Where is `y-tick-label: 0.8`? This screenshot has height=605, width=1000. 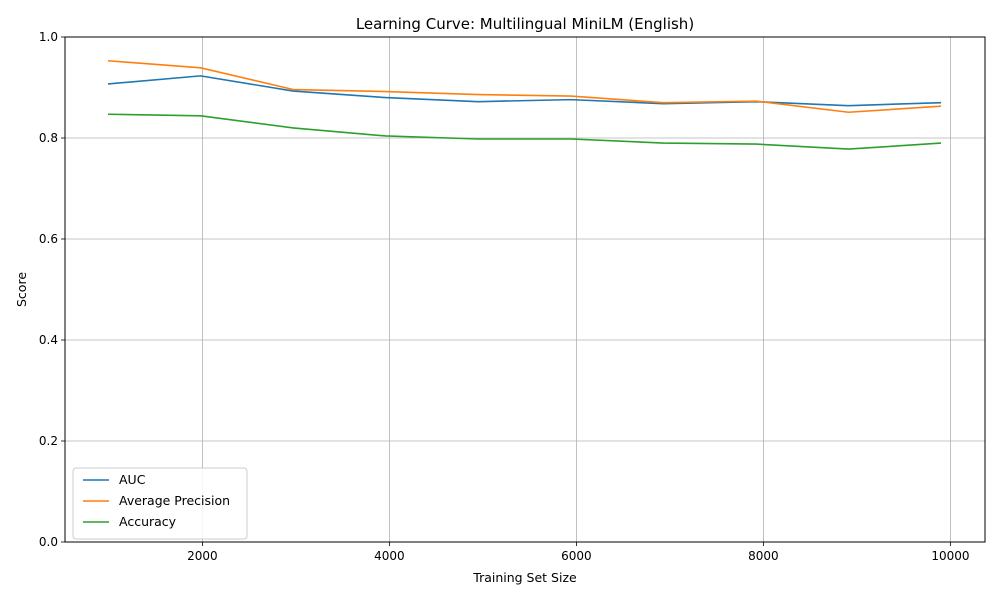 y-tick-label: 0.8 is located at coordinates (48, 138).